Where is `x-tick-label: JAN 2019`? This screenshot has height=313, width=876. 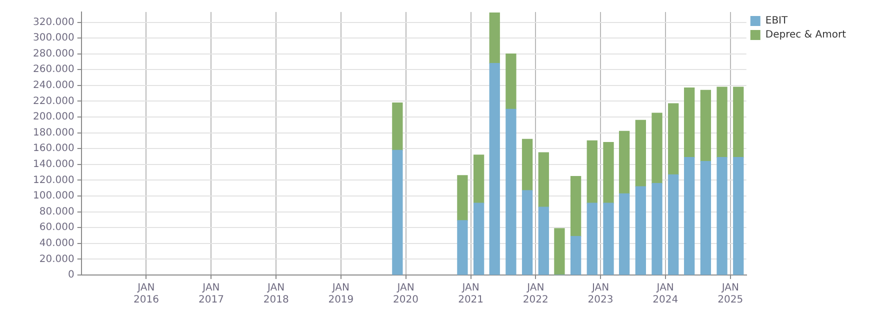
x-tick-label: JAN 2019 is located at coordinates (341, 294).